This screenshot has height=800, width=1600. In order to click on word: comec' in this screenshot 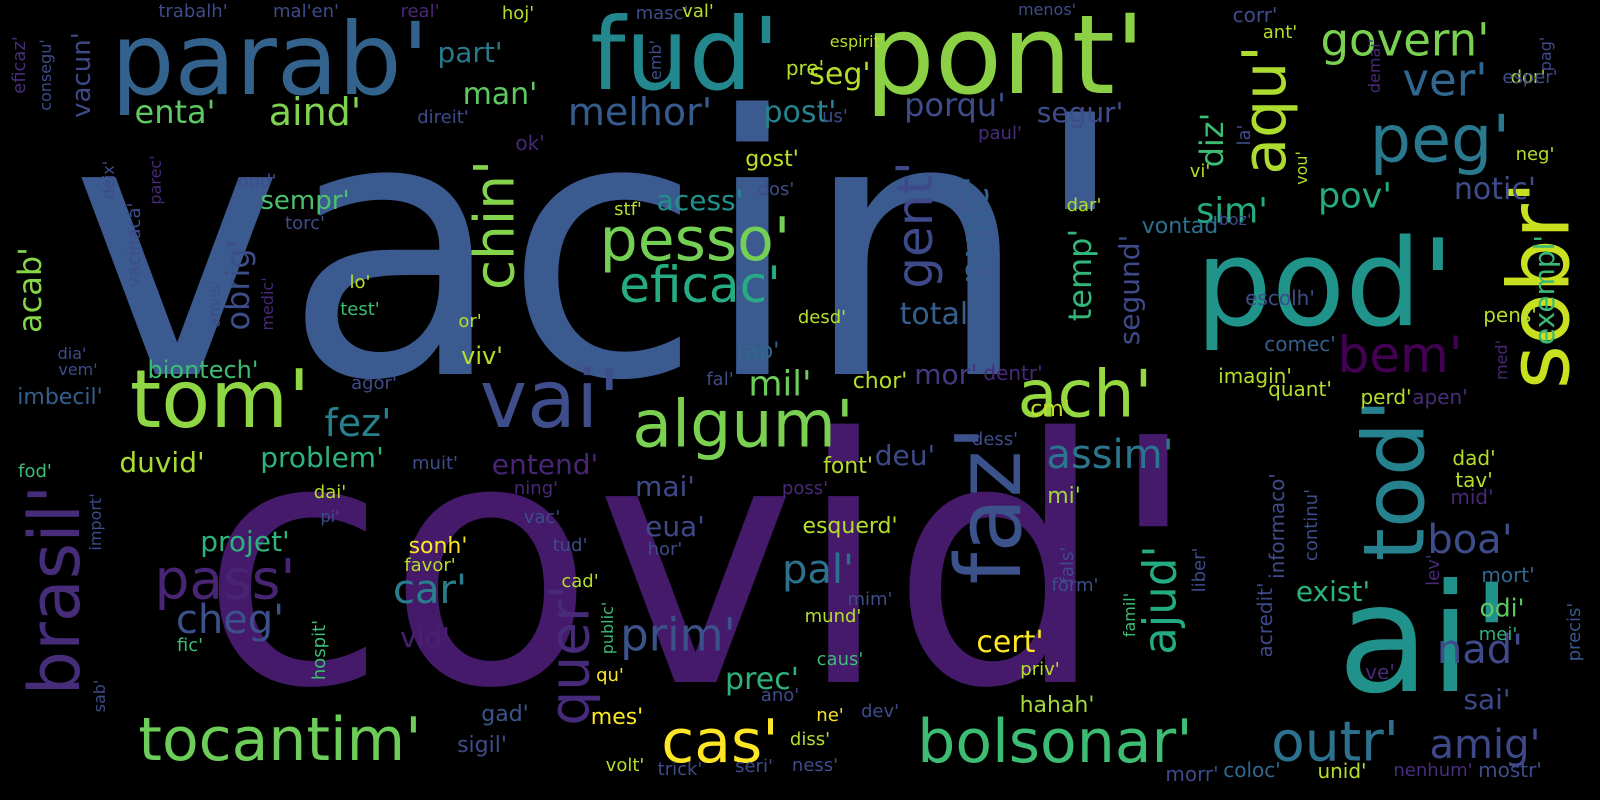, I will do `click(1300, 344)`.